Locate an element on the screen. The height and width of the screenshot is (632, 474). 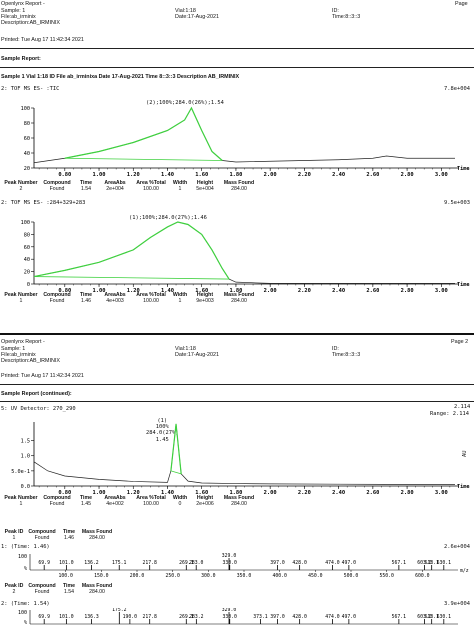
x-tick-label: 400.0 is located at coordinates (279, 576).